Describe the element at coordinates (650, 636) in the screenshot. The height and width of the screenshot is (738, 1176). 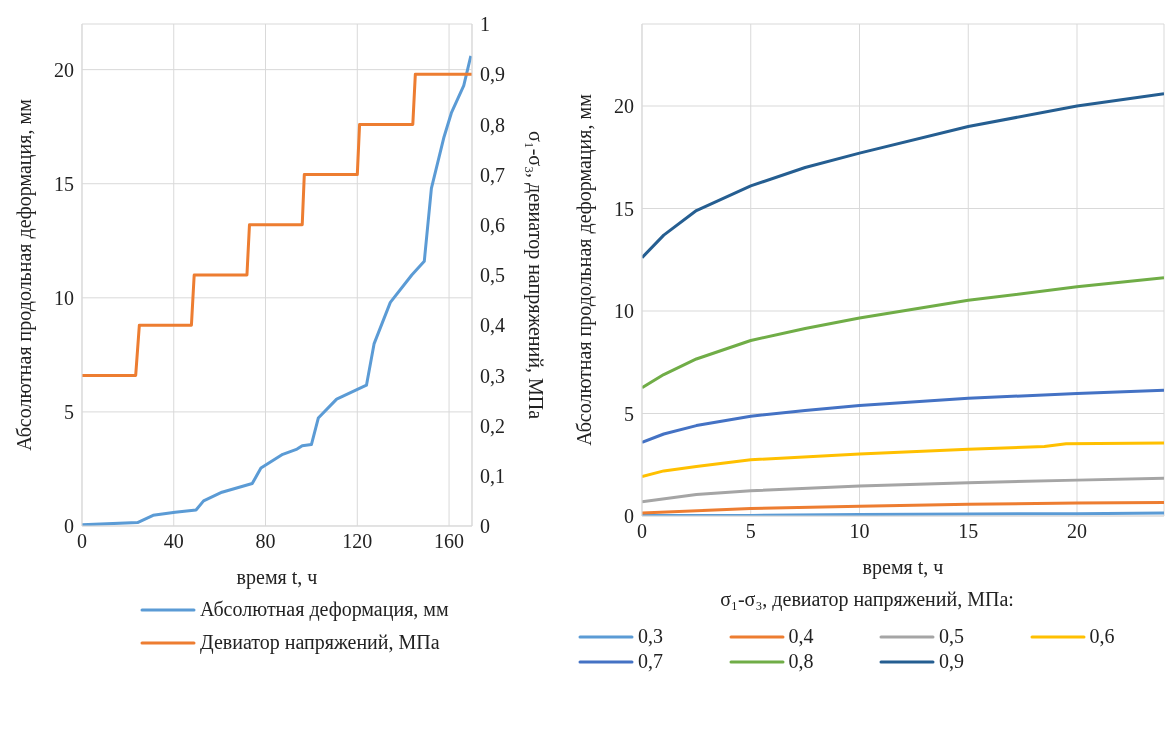
I see `legend-label: 0,3` at that location.